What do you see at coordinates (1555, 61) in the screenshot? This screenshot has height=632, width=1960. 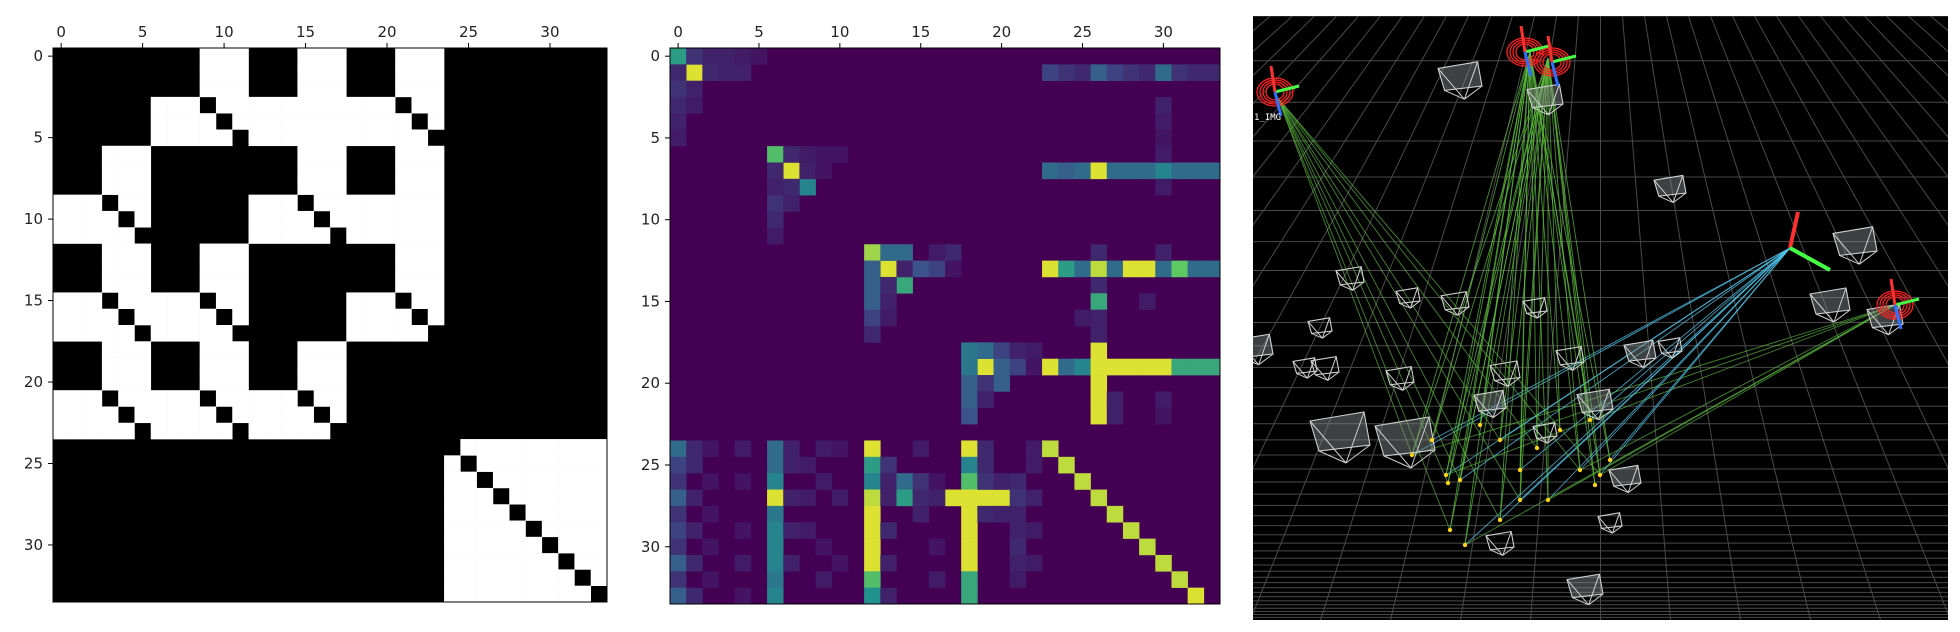 I see `camera-top-right` at bounding box center [1555, 61].